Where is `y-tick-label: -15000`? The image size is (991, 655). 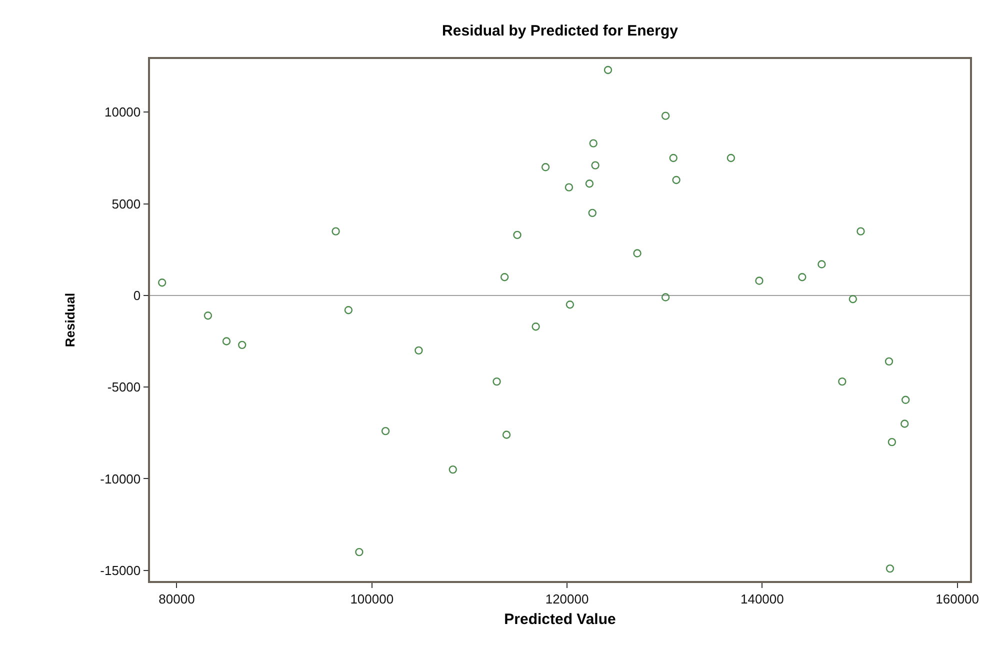 y-tick-label: -15000 is located at coordinates (120, 570).